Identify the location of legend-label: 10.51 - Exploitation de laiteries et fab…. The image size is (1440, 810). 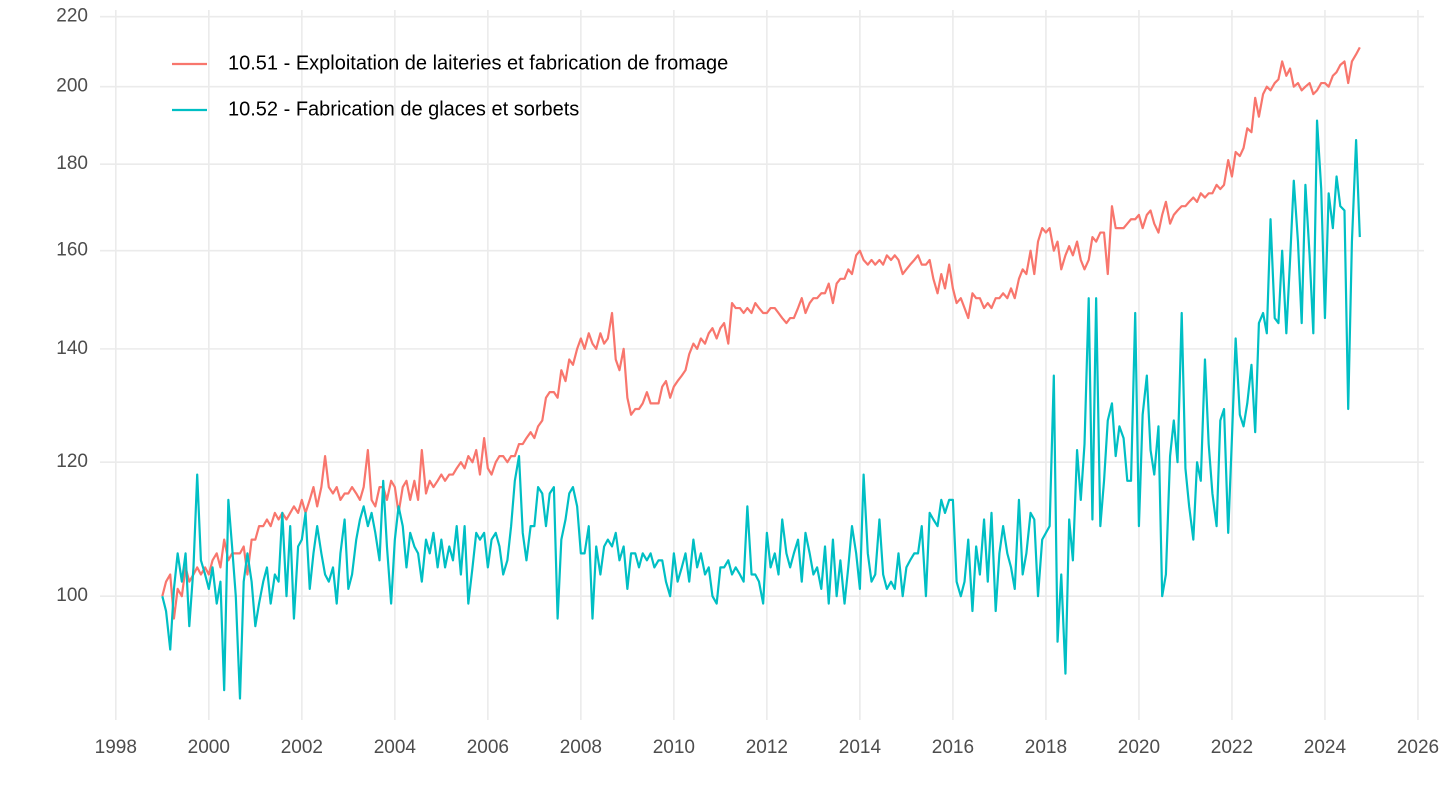
(478, 63).